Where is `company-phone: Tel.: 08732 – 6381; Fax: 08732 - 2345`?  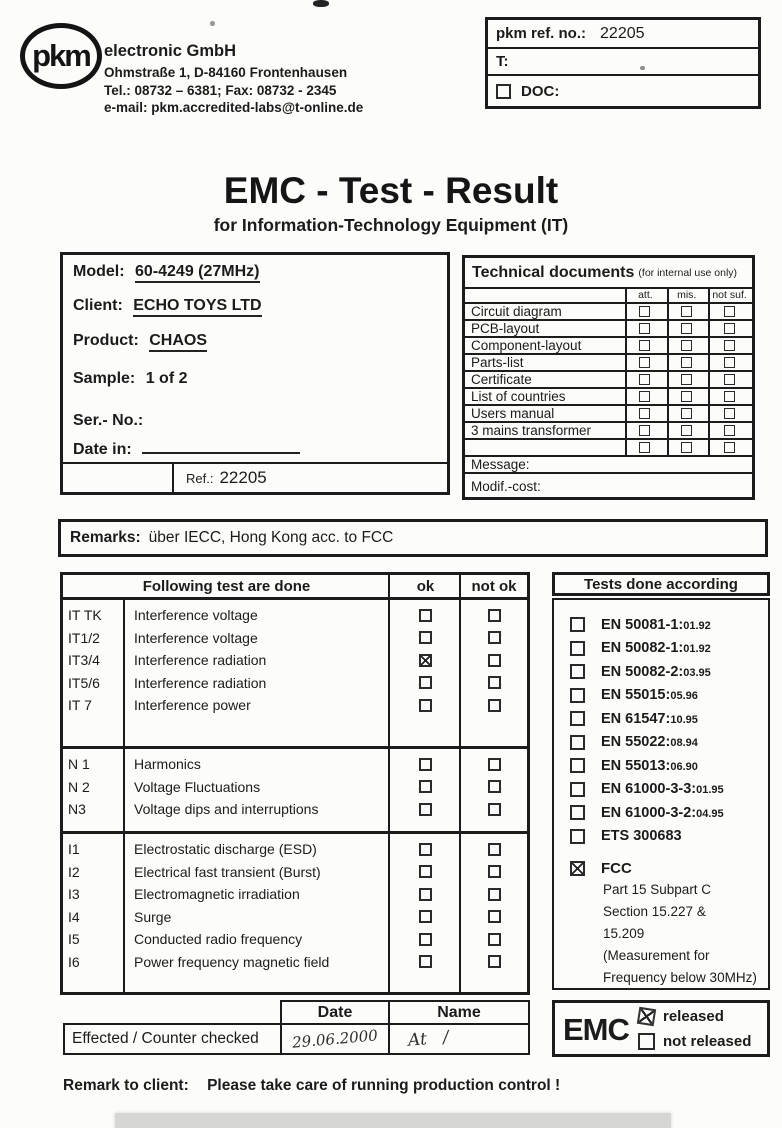
company-phone: Tel.: 08732 – 6381; Fax: 08732 - 2345 is located at coordinates (220, 90).